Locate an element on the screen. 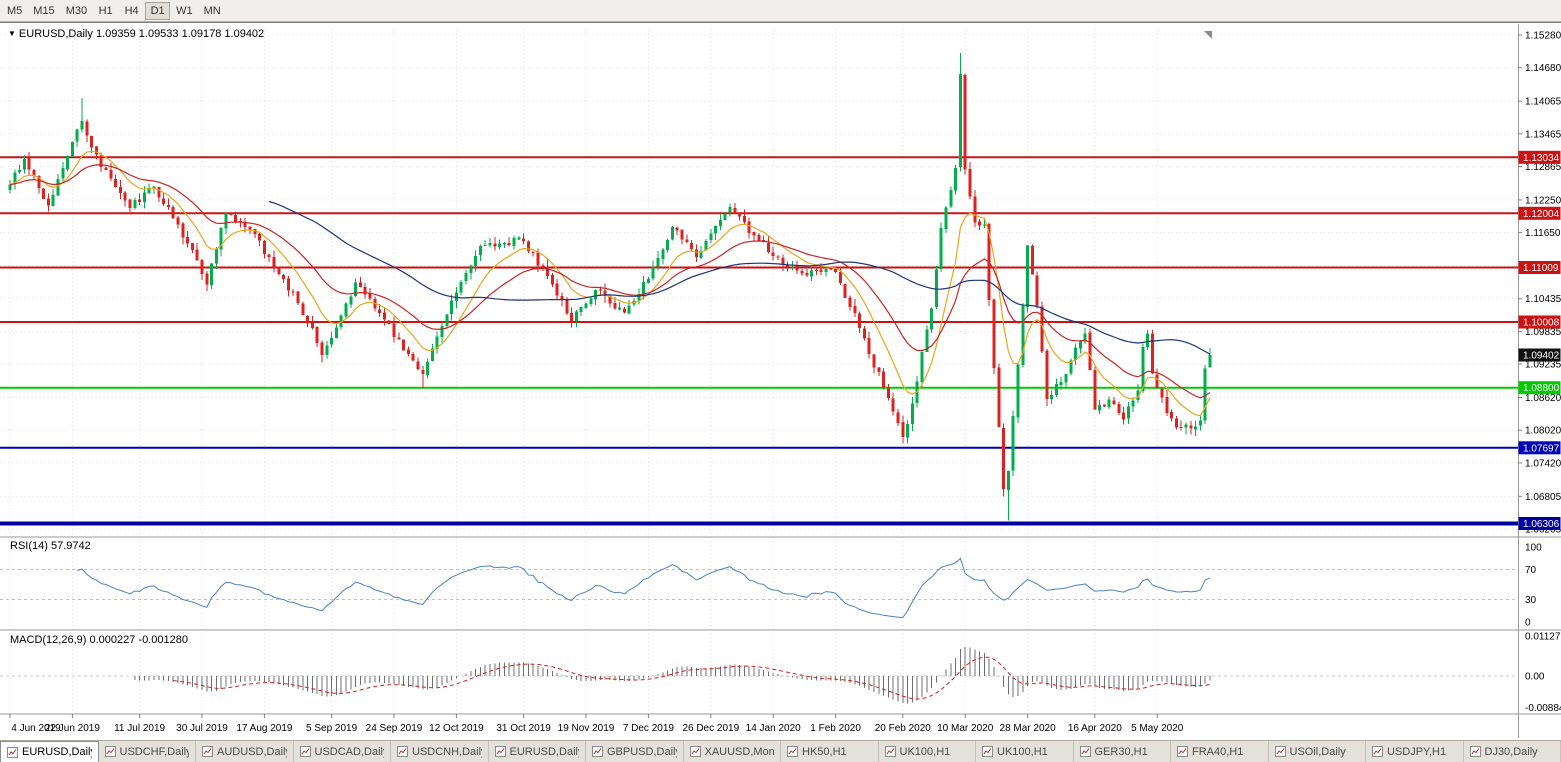 The width and height of the screenshot is (1561, 762). svg-text: 11 Jul 2019 is located at coordinates (139, 728).